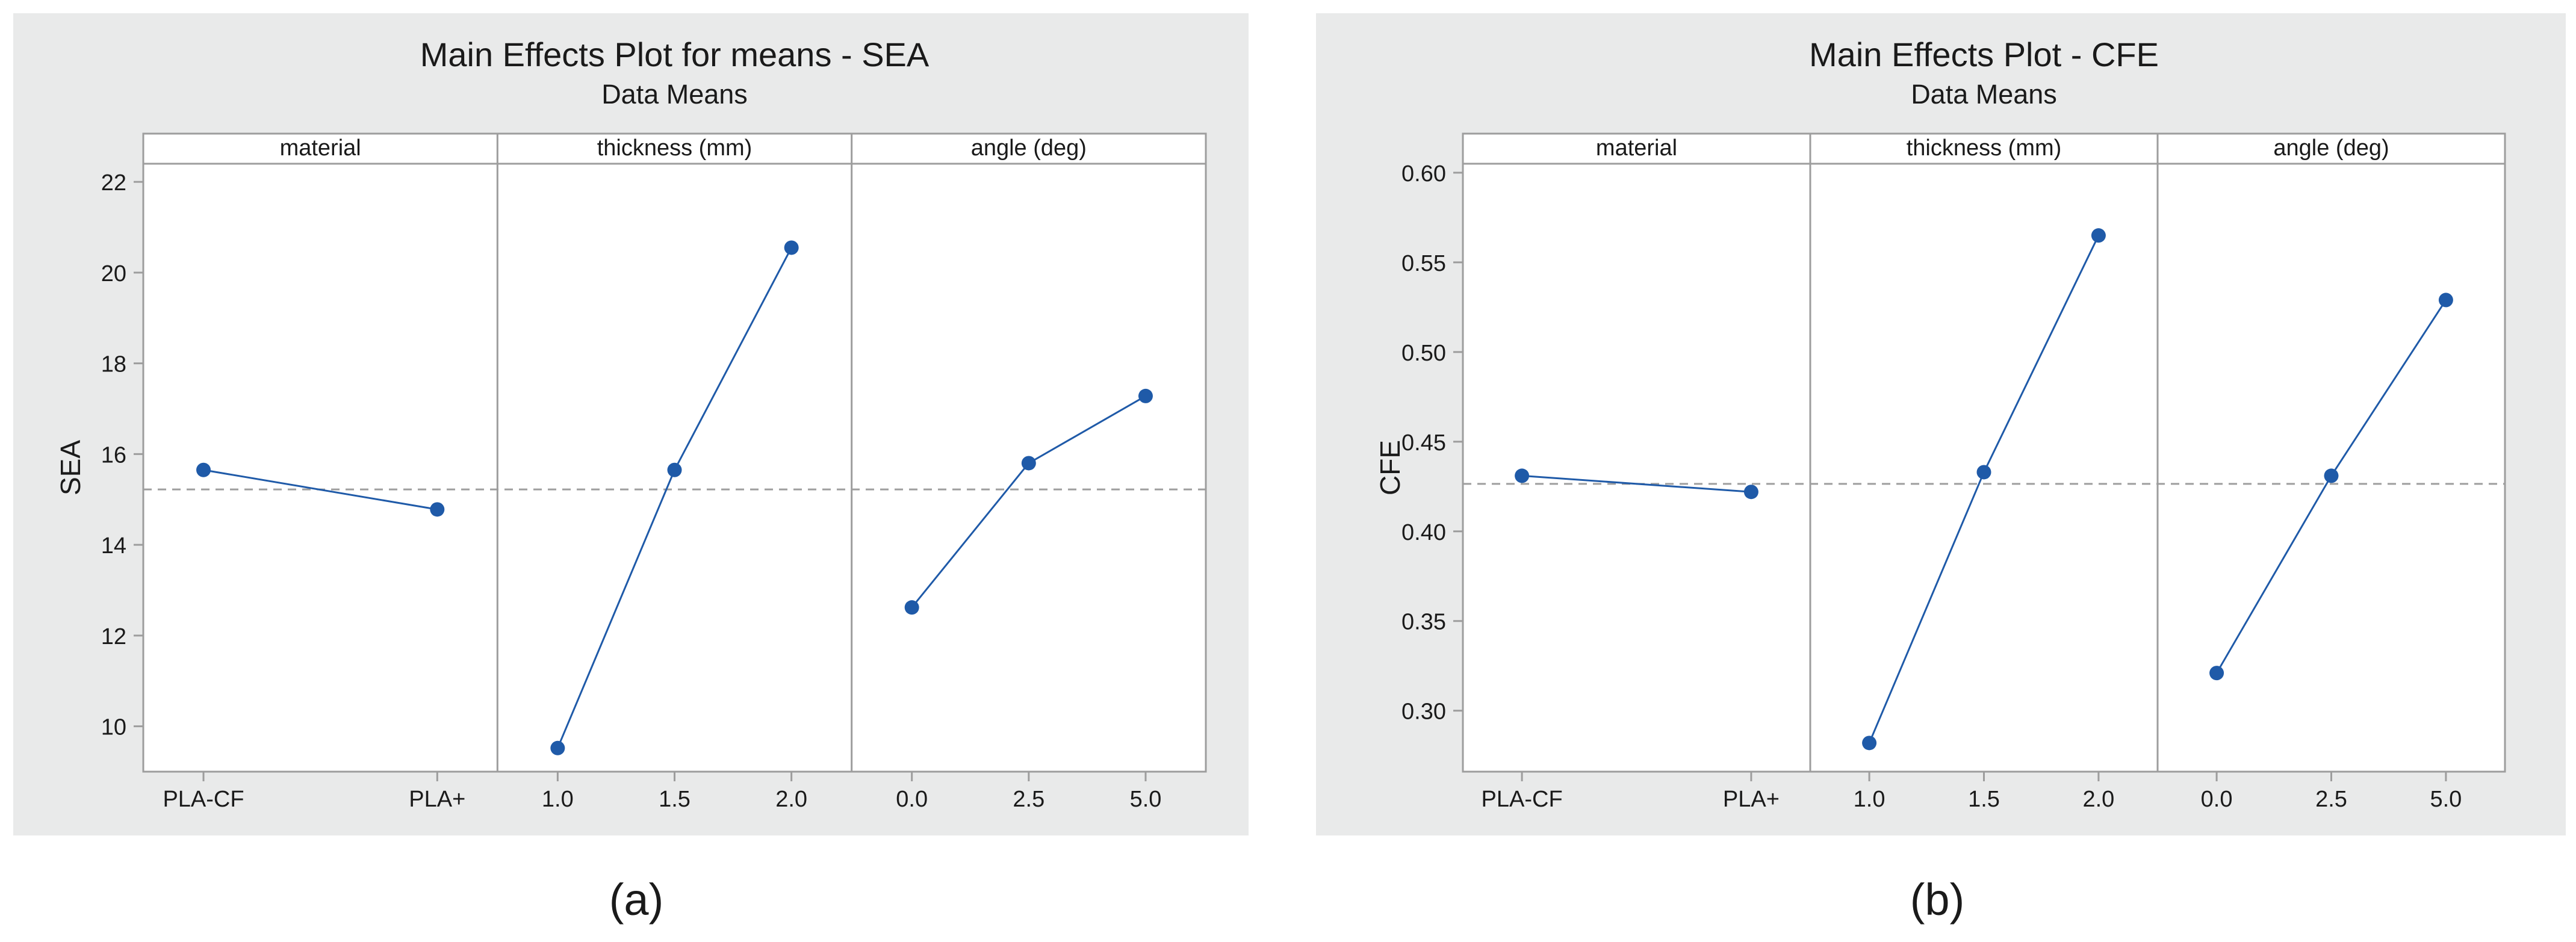 The width and height of the screenshot is (2576, 942). What do you see at coordinates (1390, 467) in the screenshot?
I see `y-axis-label: CFE` at bounding box center [1390, 467].